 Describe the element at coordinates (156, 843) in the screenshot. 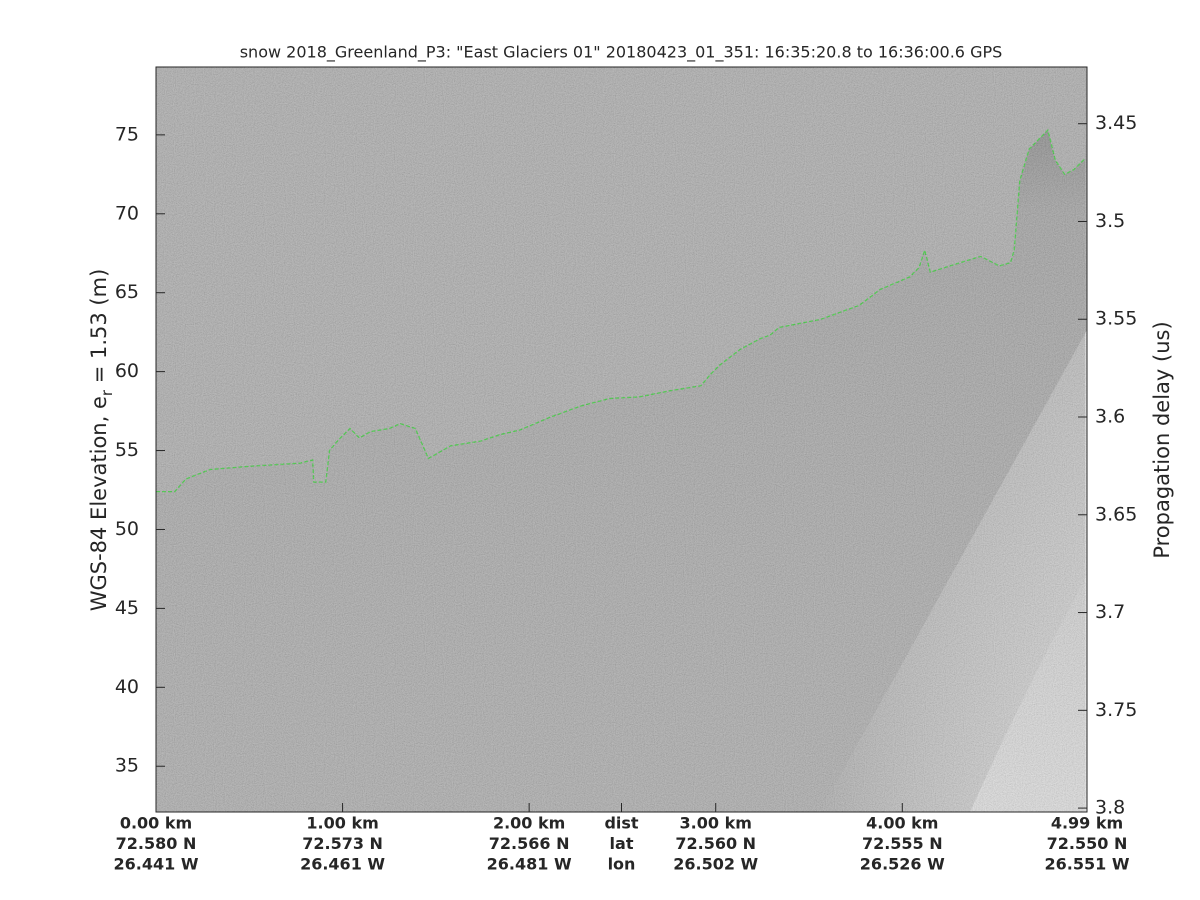

I see `x-tick-label: 72.580 N` at that location.